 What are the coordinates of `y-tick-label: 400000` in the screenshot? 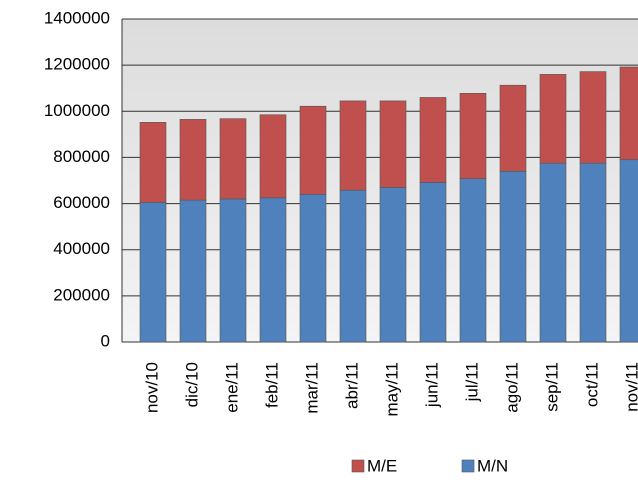 It's located at (81, 248).